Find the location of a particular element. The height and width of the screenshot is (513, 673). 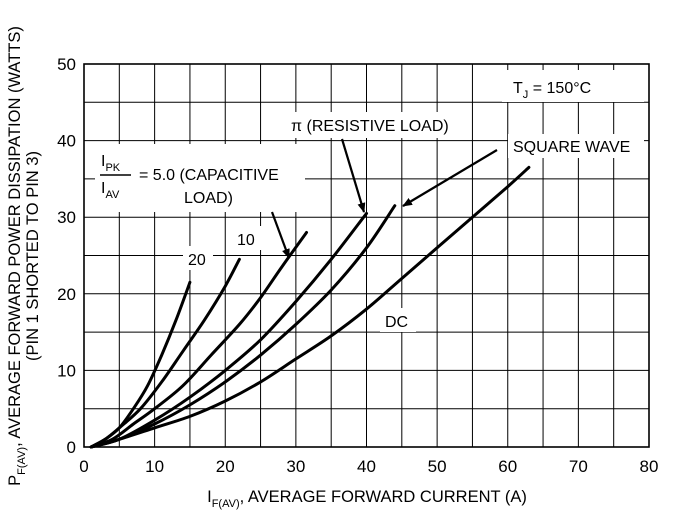

label-resistive-bg is located at coordinates (377, 125).